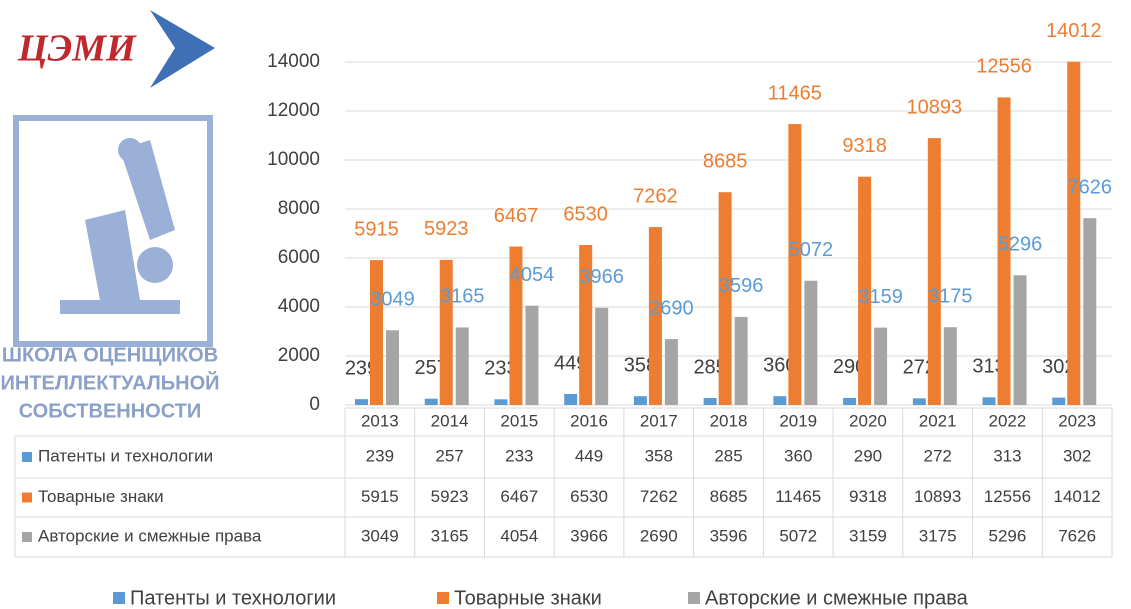 The image size is (1131, 609). I want to click on data-label: 302, so click(1058, 367).